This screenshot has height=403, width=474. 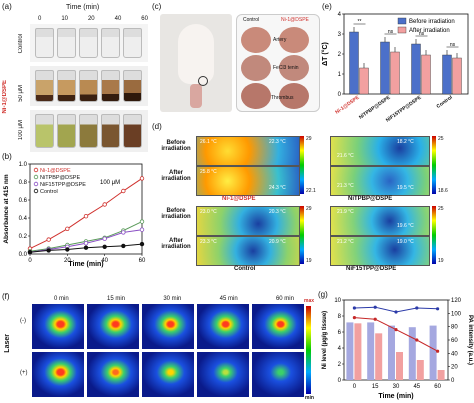 I want to click on b-legend-label: Ni-1@DSPE, so click(x=55, y=171).